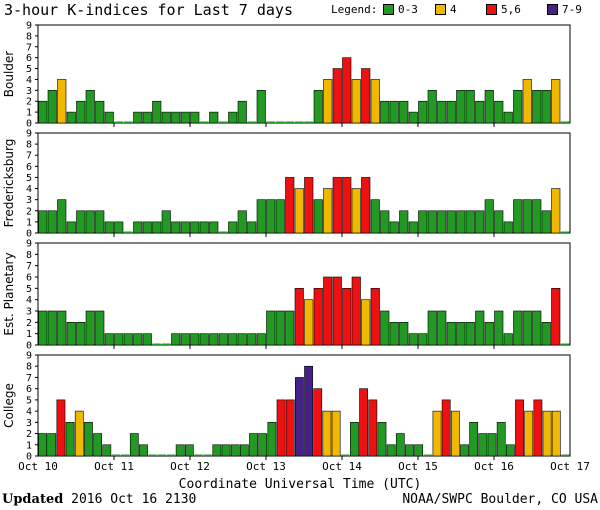 The width and height of the screenshot is (600, 510). What do you see at coordinates (9, 293) in the screenshot?
I see `panel-label-est-planetary: Est. Planetary` at bounding box center [9, 293].